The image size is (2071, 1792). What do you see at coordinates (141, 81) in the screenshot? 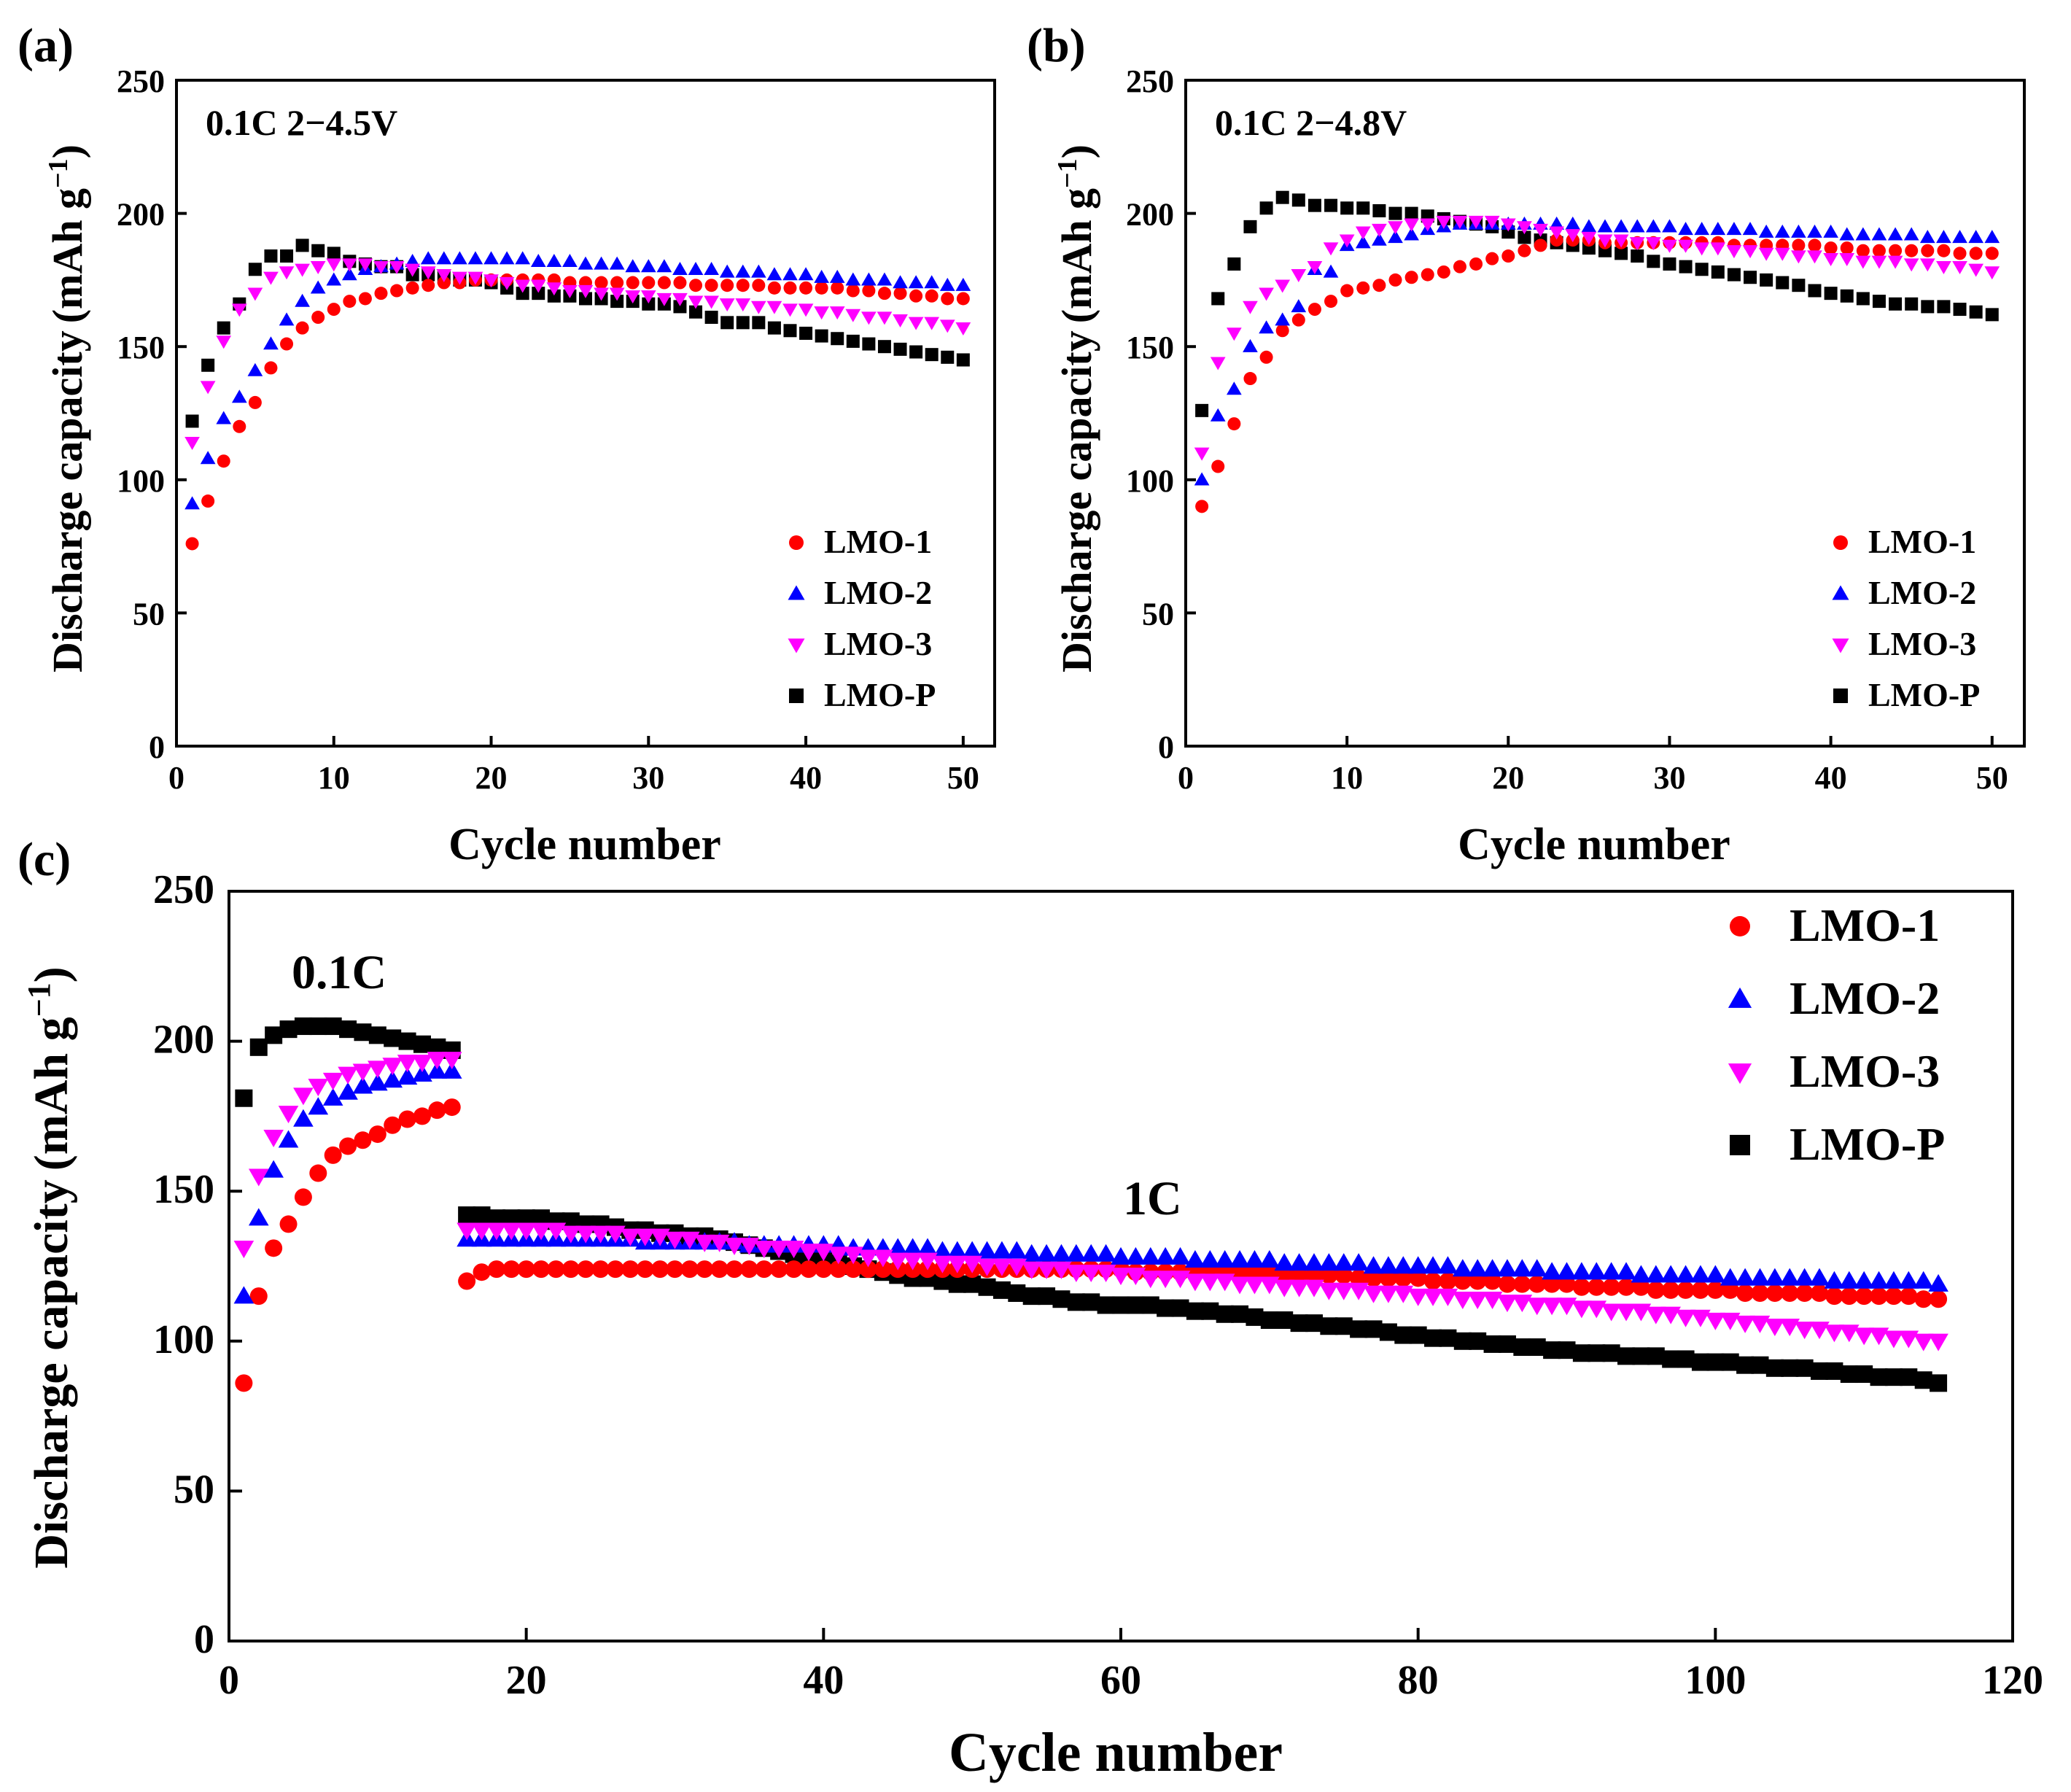
I see `panel-a-ytick-label: 250` at bounding box center [141, 81].